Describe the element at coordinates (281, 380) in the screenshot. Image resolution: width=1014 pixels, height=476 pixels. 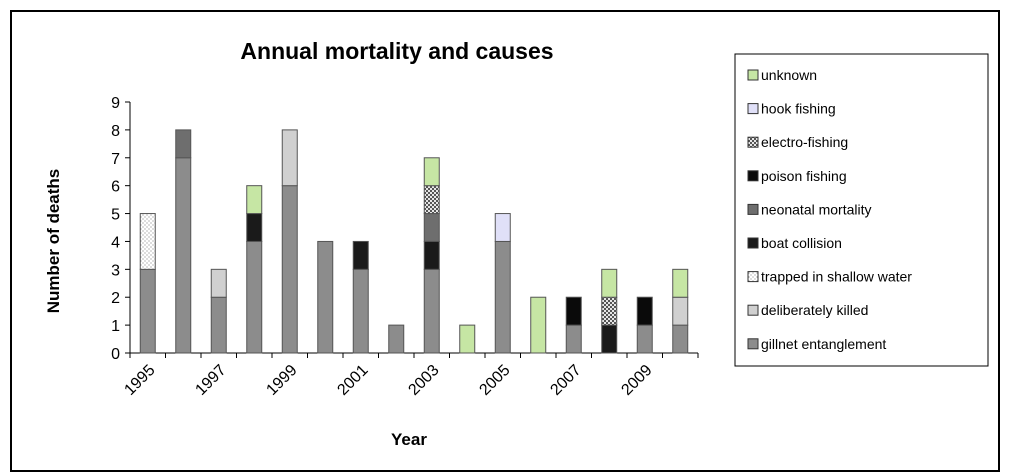
I see `x-tick-label: 1999` at that location.